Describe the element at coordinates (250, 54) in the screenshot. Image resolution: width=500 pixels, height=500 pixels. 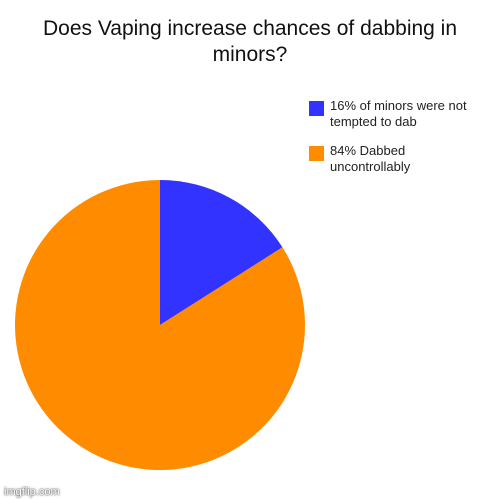
I see `chart-title-line-2: minors?` at that location.